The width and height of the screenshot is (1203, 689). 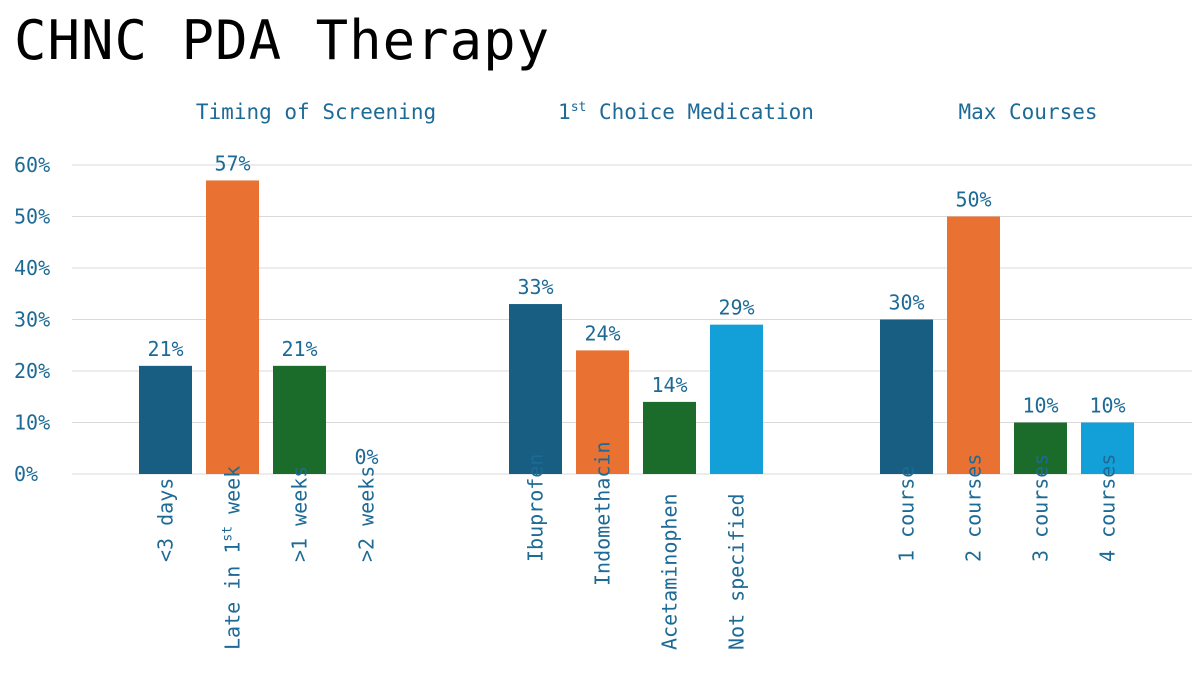 I want to click on category-label: >2 weeks, so click(x=367, y=514).